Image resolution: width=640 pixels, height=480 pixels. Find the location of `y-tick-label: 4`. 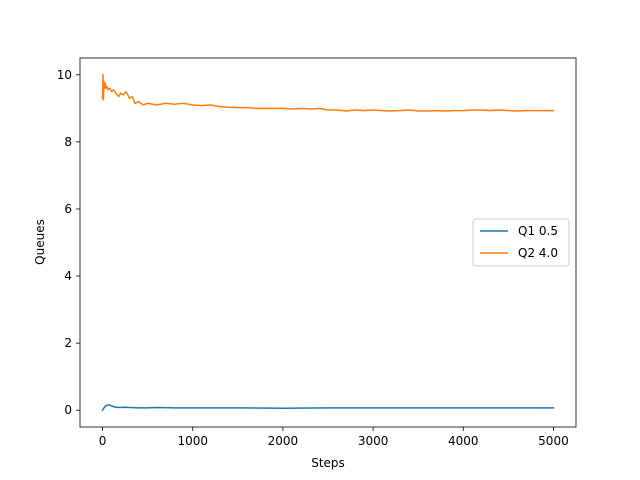

y-tick-label: 4 is located at coordinates (68, 276).